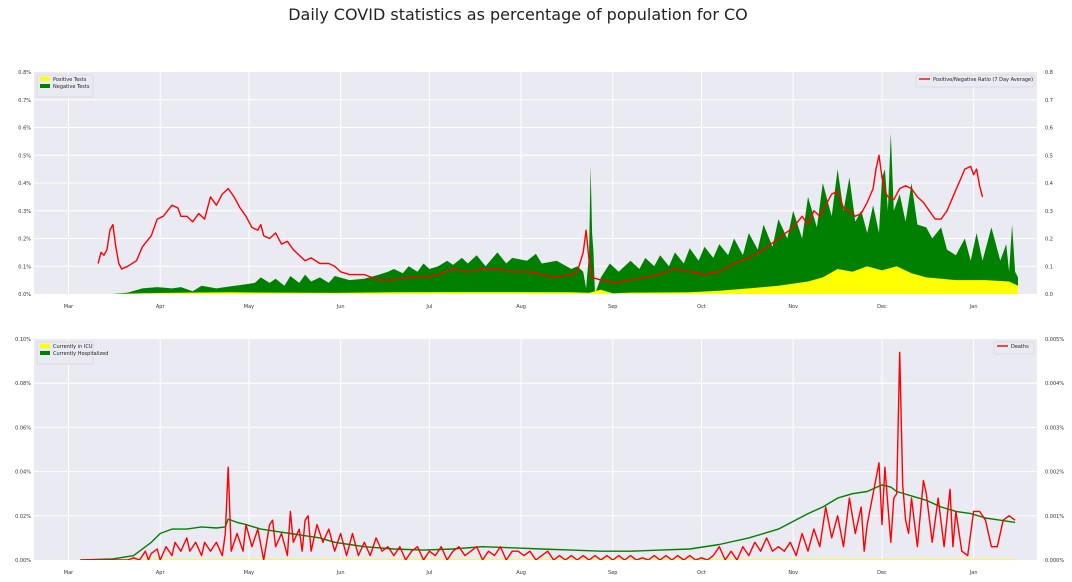  What do you see at coordinates (24, 101) in the screenshot?
I see `y-left-tick-label: 0.7%` at bounding box center [24, 101].